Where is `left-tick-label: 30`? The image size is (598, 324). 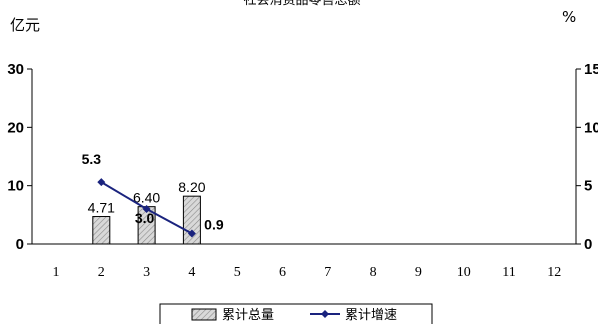
left-tick-label: 30 is located at coordinates (15, 69).